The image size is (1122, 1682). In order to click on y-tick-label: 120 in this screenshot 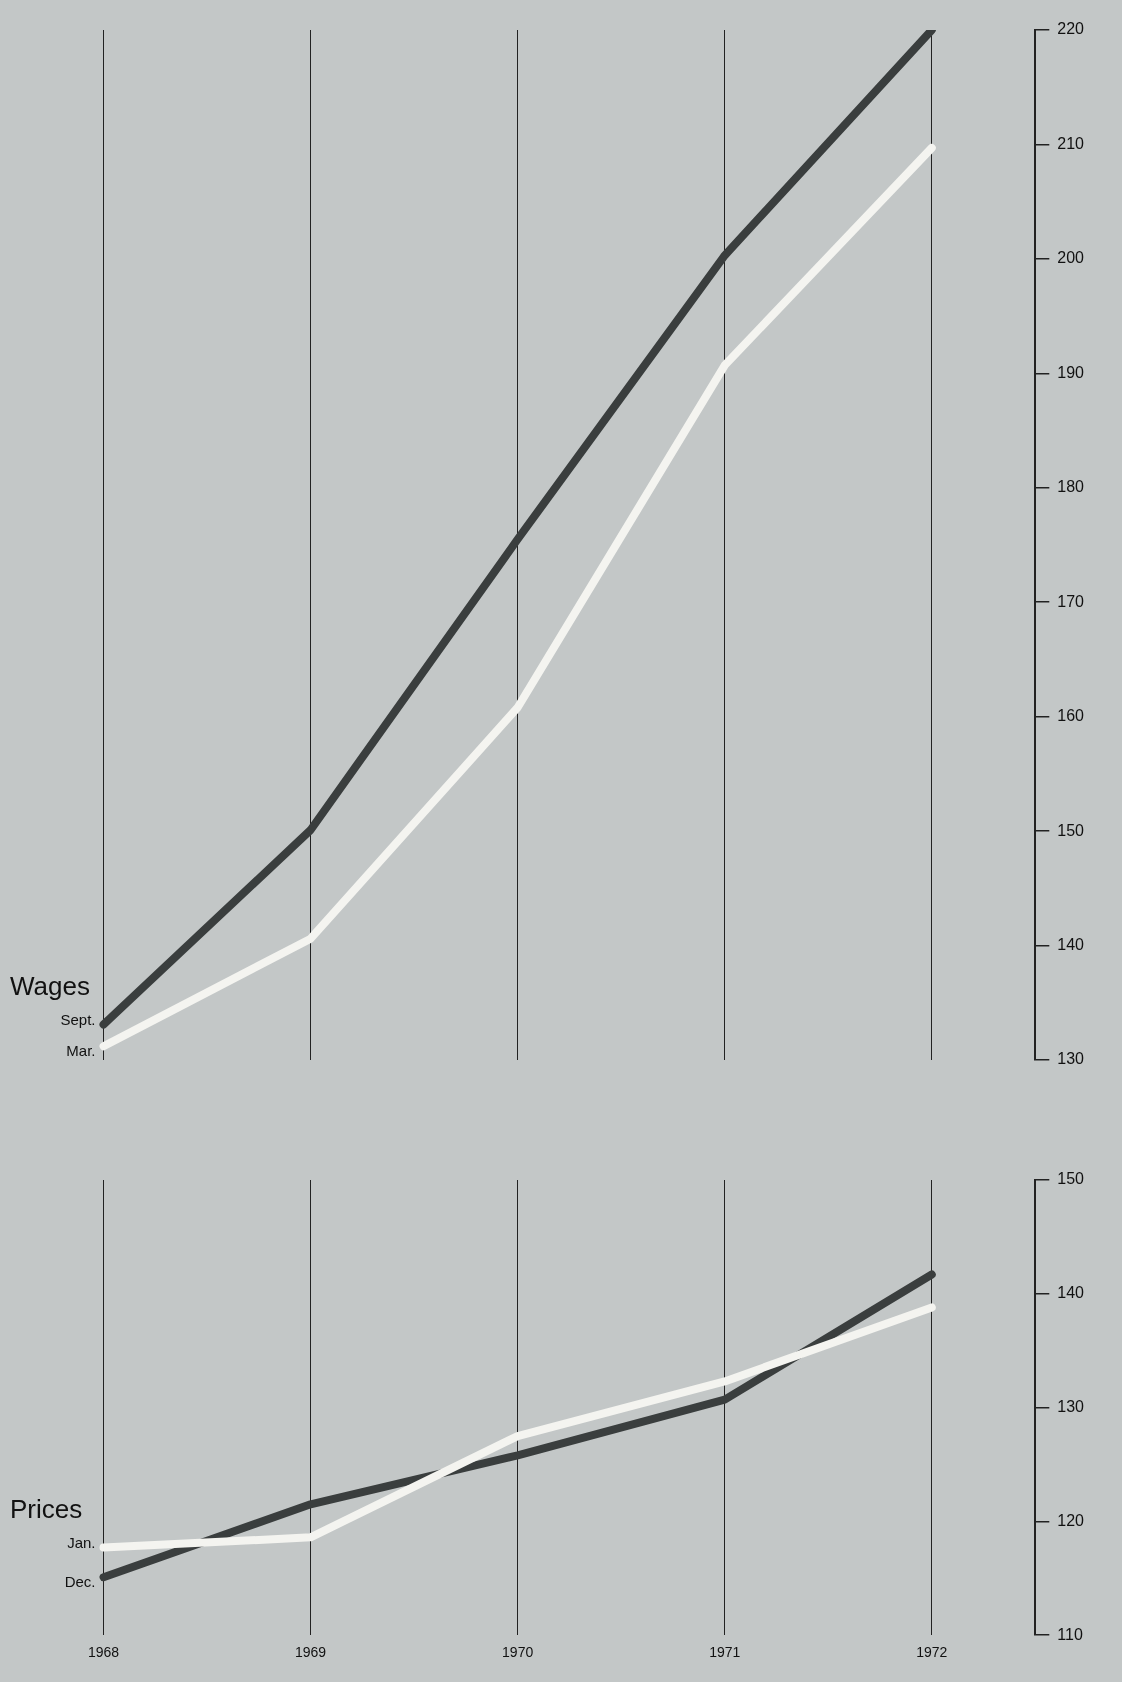, I will do `click(1071, 1520)`.